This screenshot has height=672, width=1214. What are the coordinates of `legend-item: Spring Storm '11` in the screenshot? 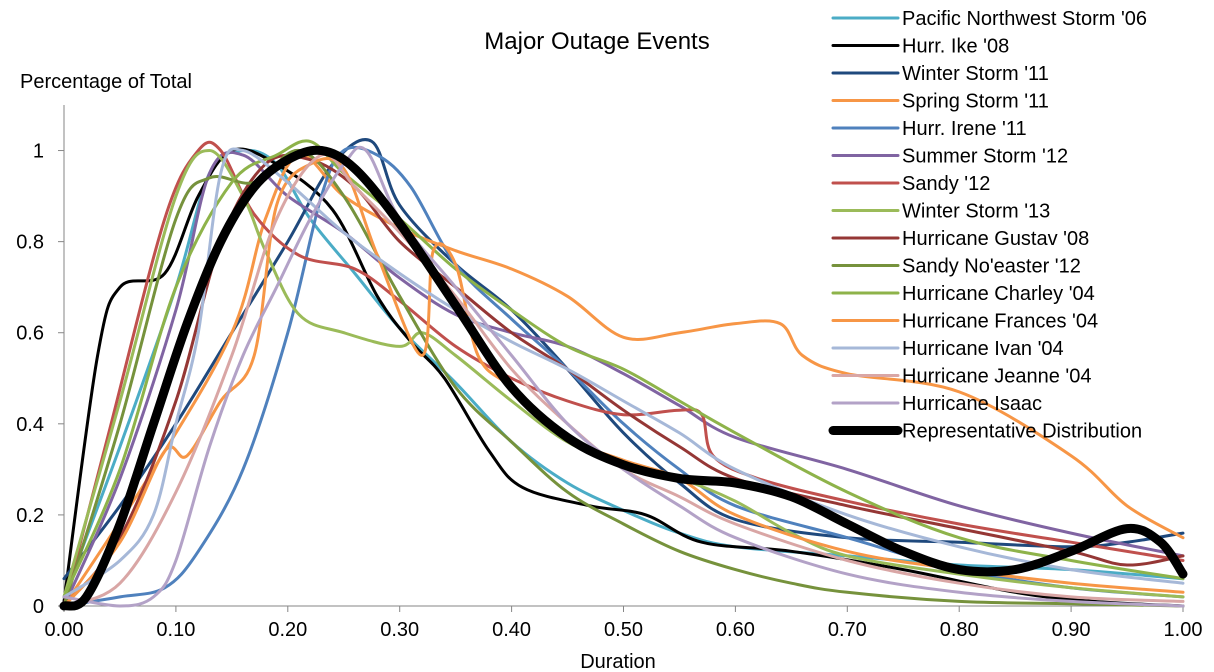 It's located at (940, 102).